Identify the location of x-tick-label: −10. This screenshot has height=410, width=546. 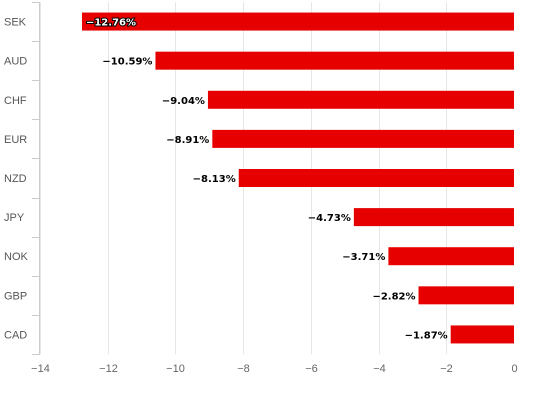
(175, 369).